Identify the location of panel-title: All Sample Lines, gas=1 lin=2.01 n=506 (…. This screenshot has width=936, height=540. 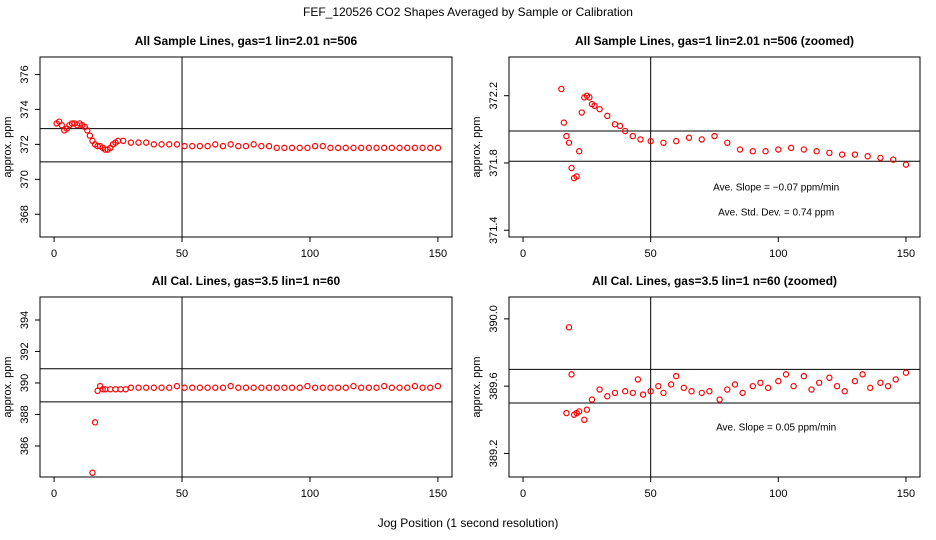
(714, 41).